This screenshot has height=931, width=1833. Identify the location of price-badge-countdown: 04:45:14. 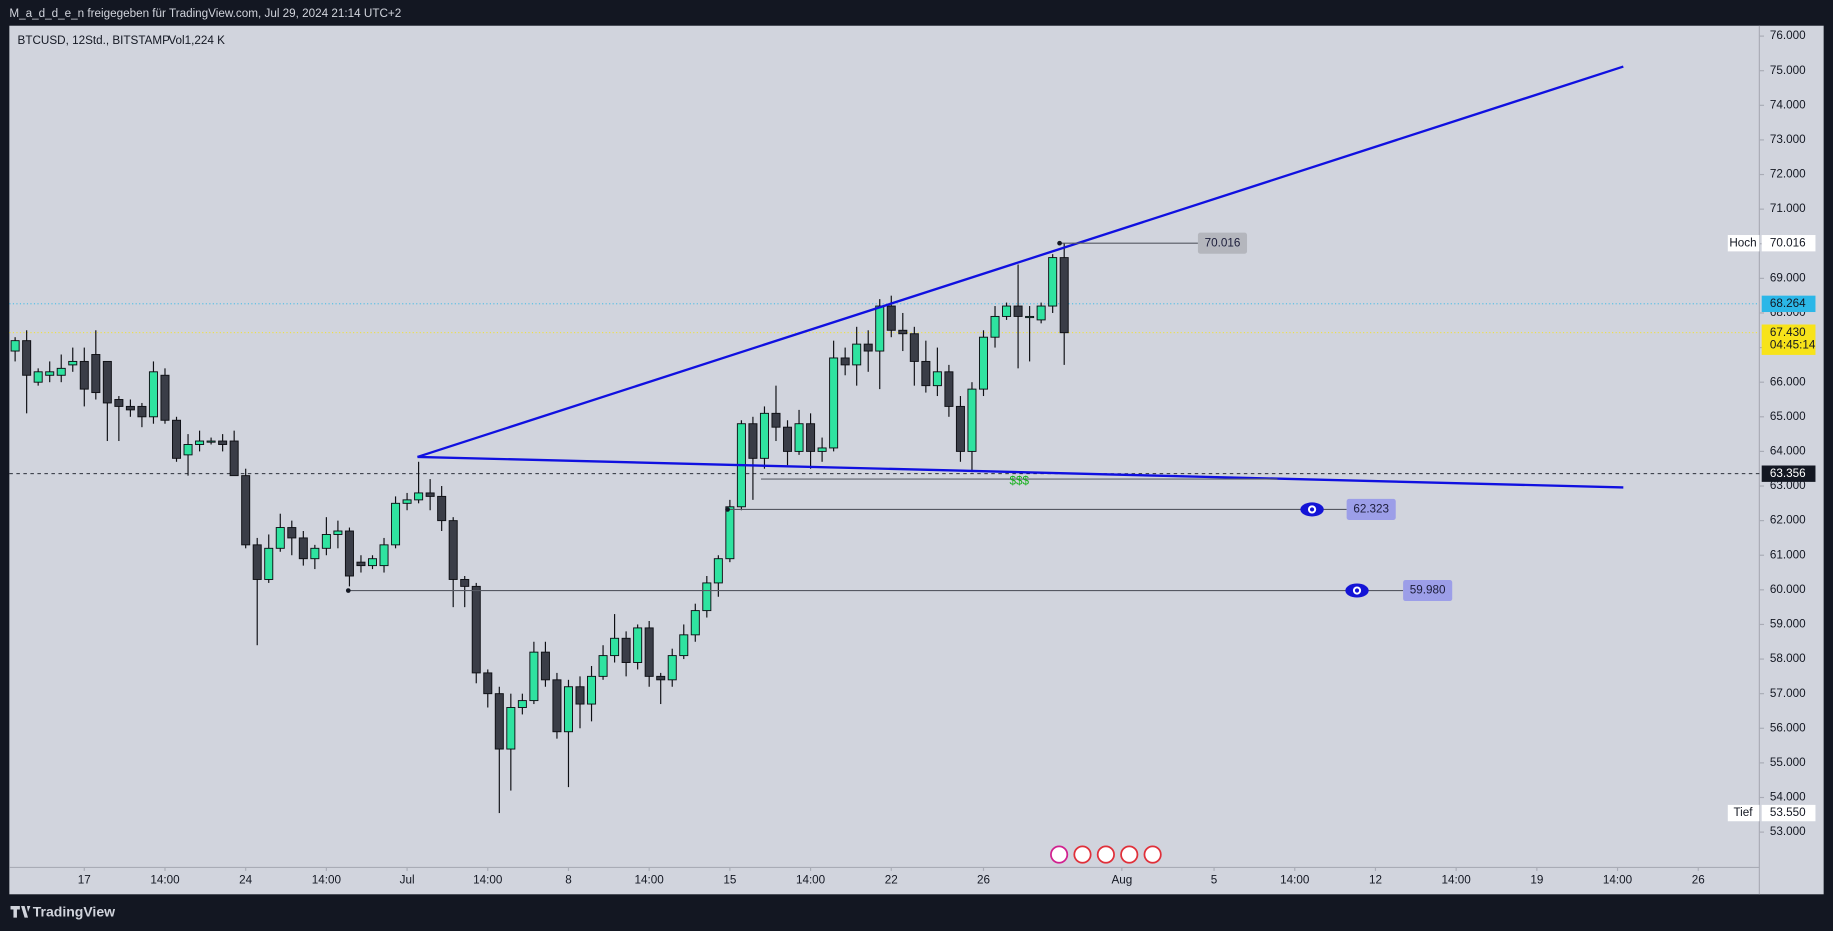
(1793, 345).